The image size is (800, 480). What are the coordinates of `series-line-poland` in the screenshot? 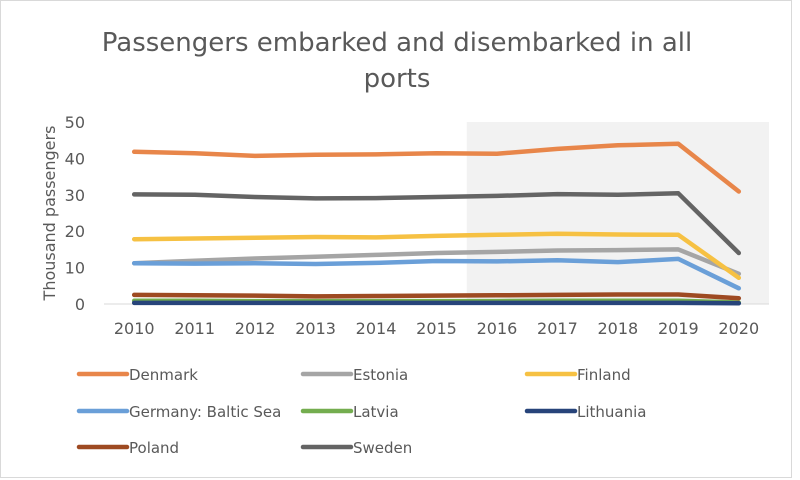 It's located at (436, 296).